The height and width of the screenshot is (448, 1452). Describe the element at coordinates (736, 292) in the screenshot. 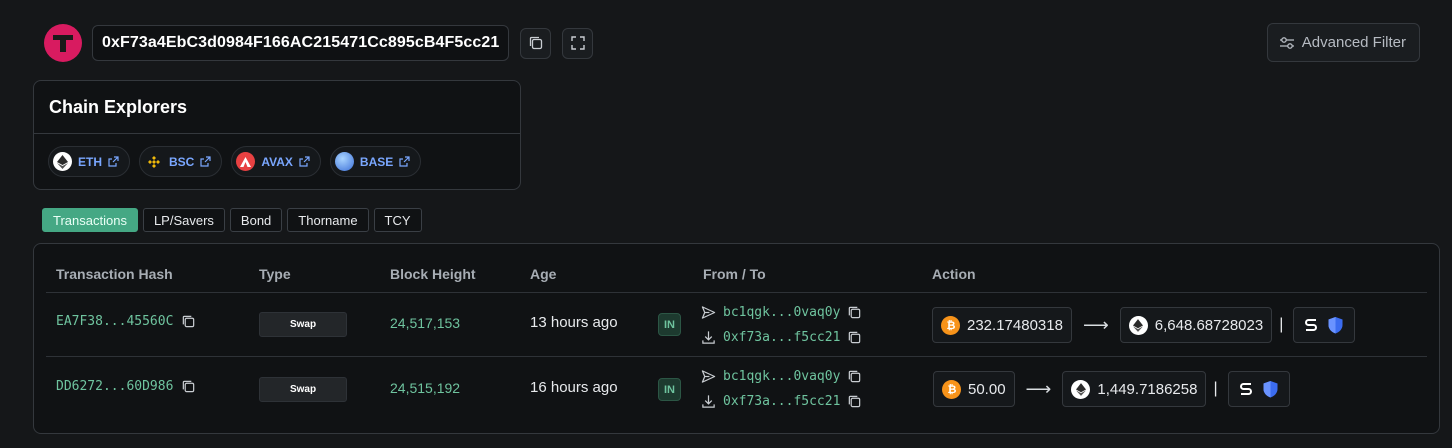

I see `header-divider` at that location.